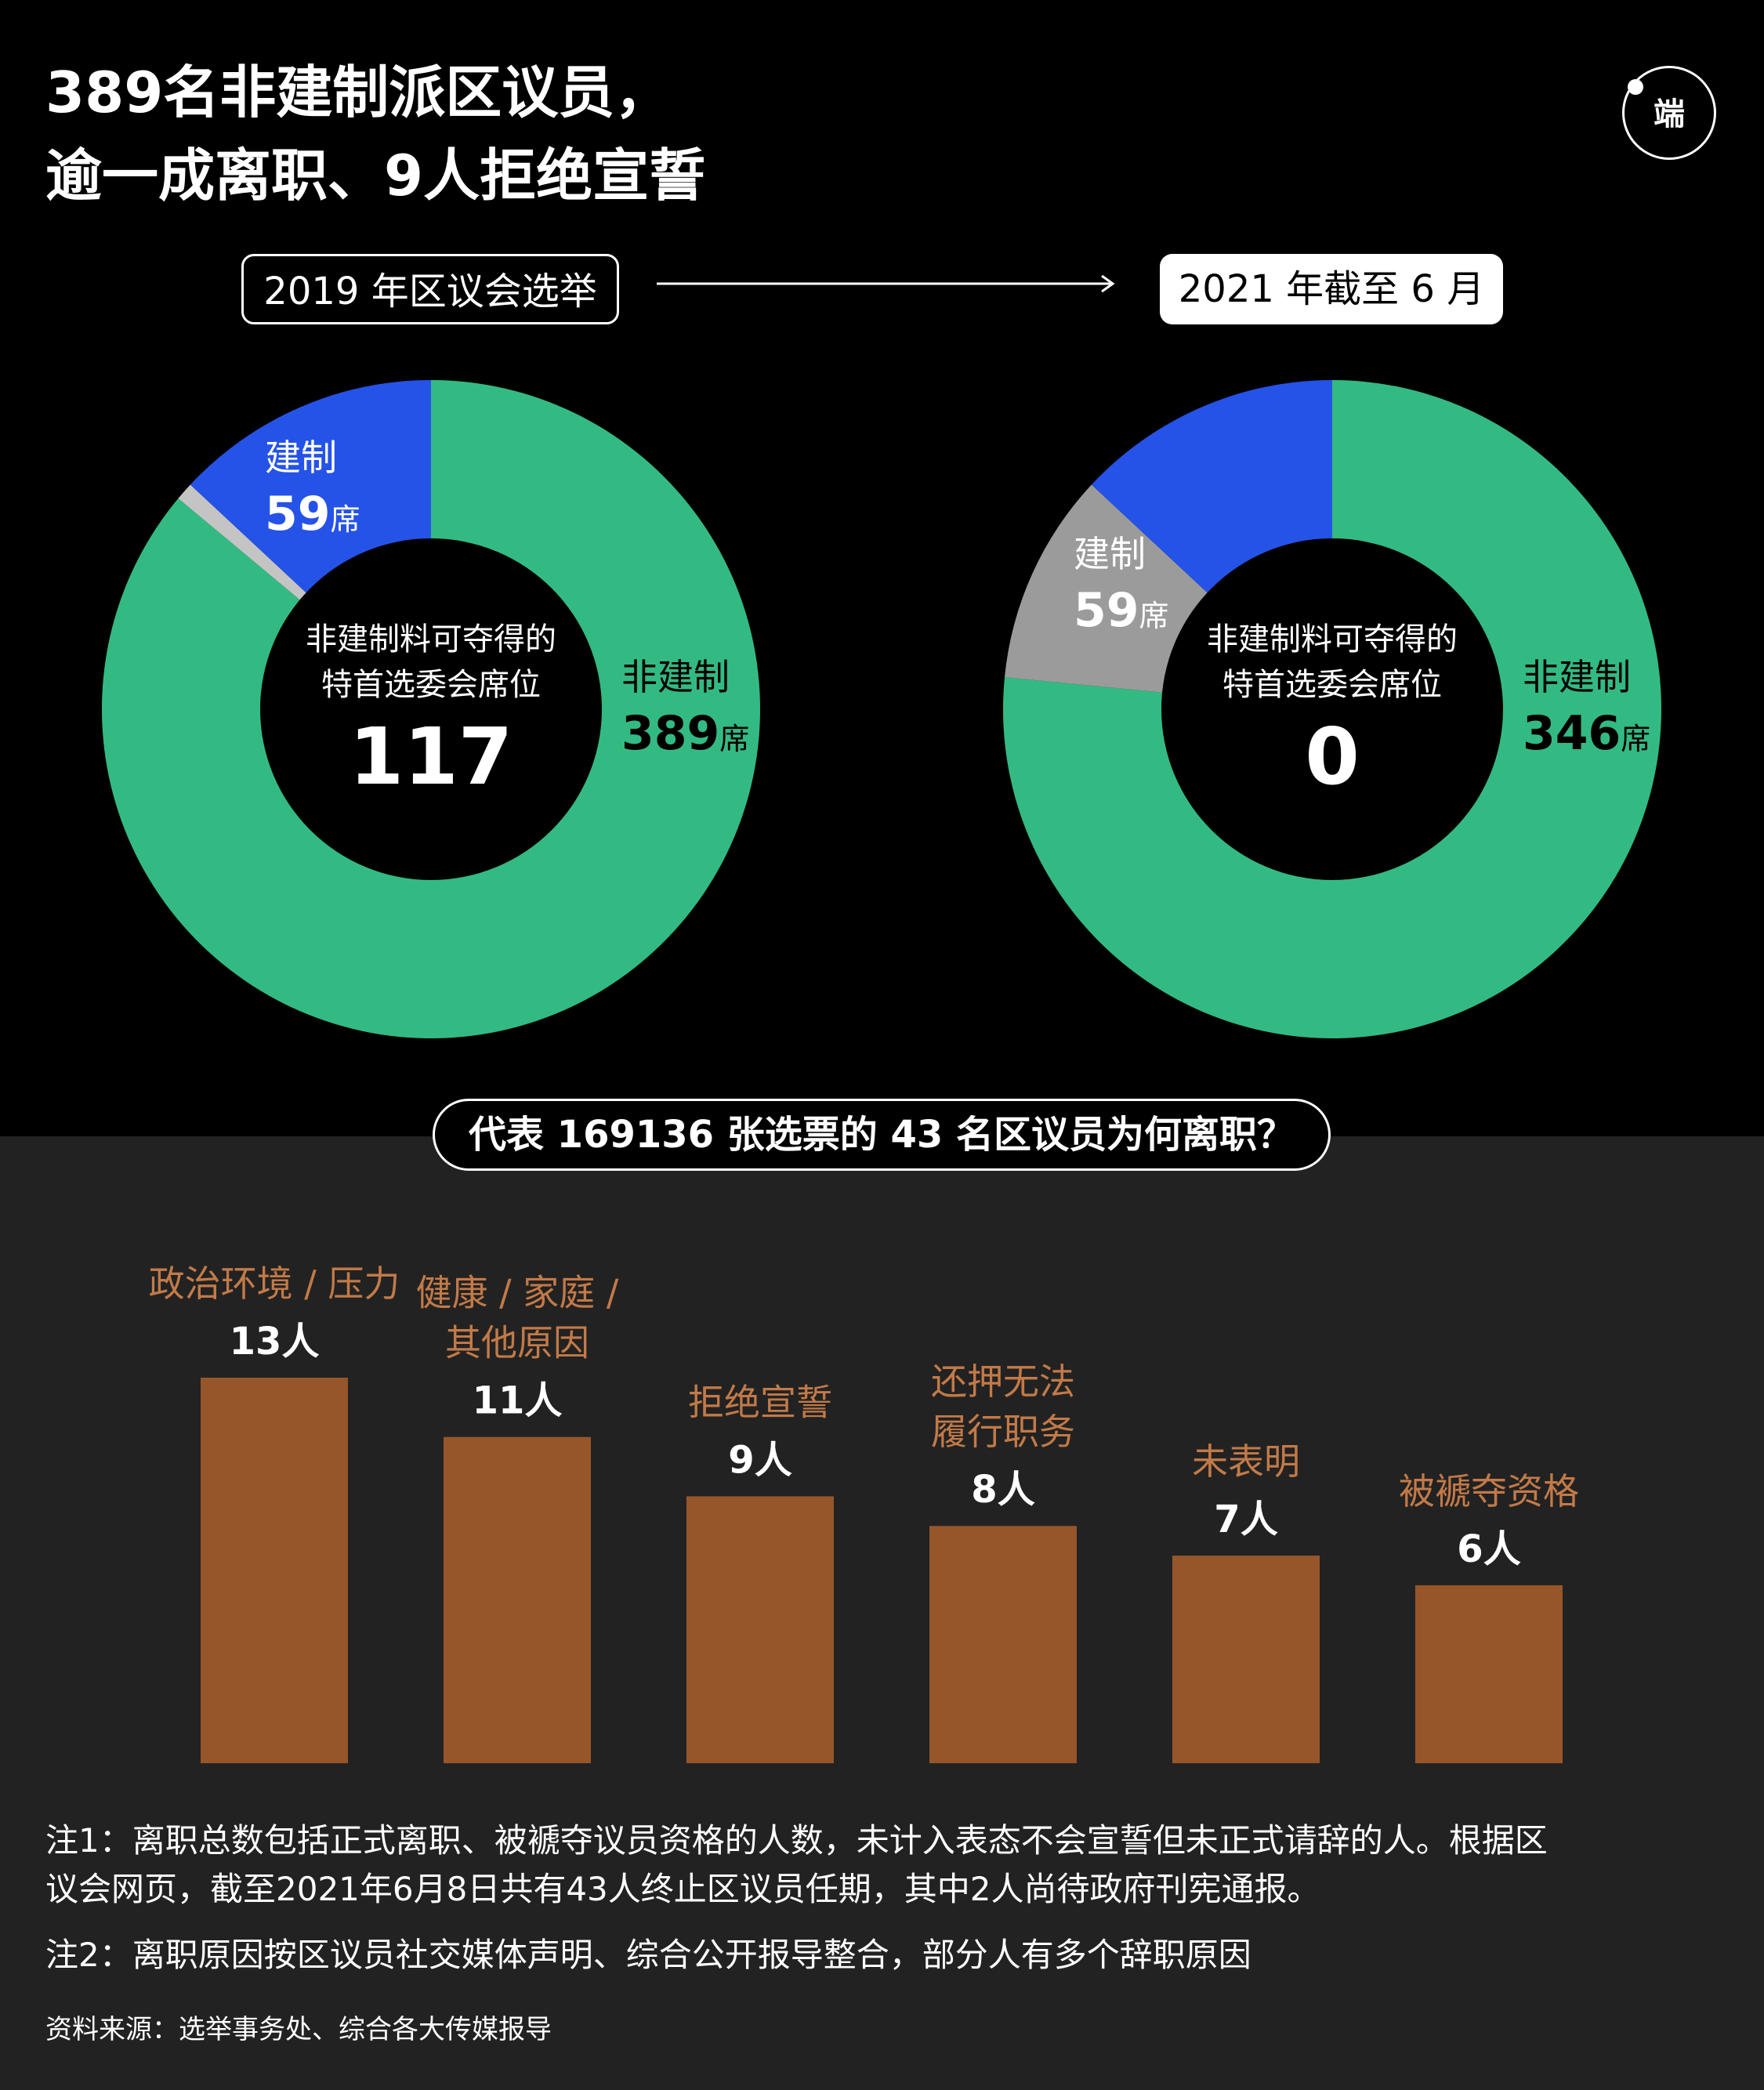 Image resolution: width=1764 pixels, height=2090 pixels. I want to click on bar-chart-title: 代表 169136 张选票的 43 名区议员为何离职？, so click(882, 1135).